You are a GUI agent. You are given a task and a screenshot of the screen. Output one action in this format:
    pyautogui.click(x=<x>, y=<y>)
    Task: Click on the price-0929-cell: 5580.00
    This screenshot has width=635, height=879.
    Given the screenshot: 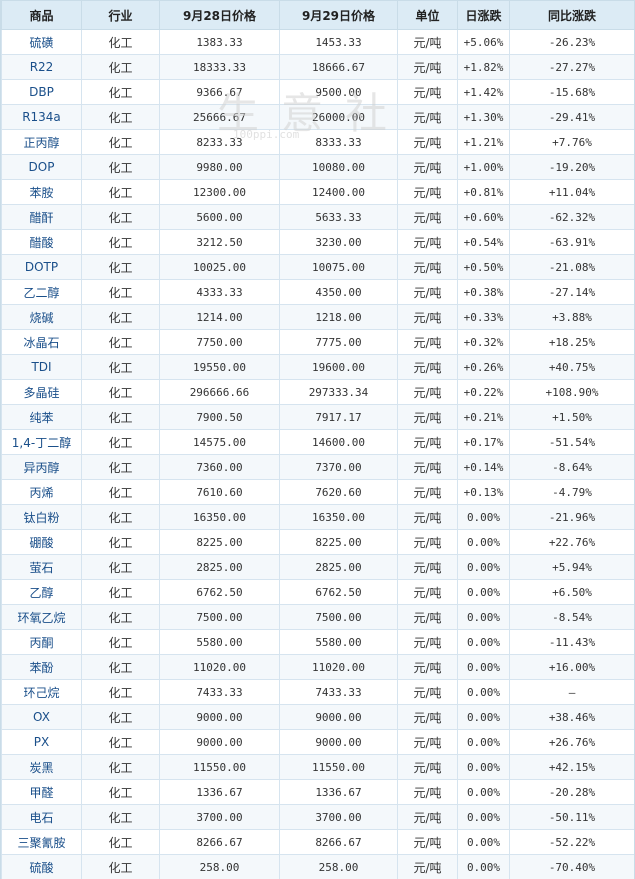 What is the action you would take?
    pyautogui.click(x=338, y=642)
    